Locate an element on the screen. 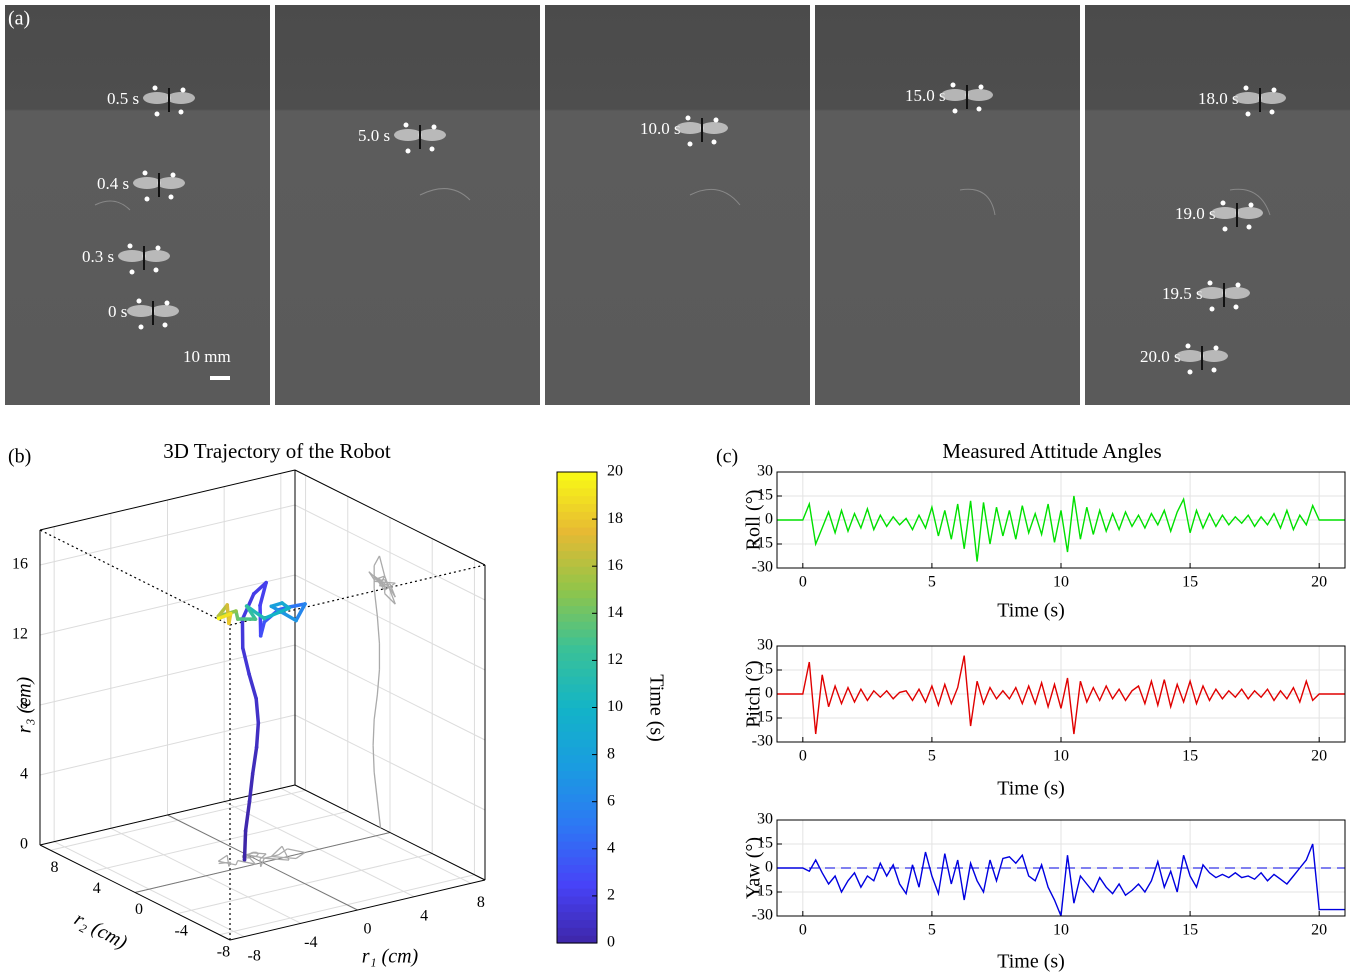  y-tick-label: 8 is located at coordinates (55, 867).